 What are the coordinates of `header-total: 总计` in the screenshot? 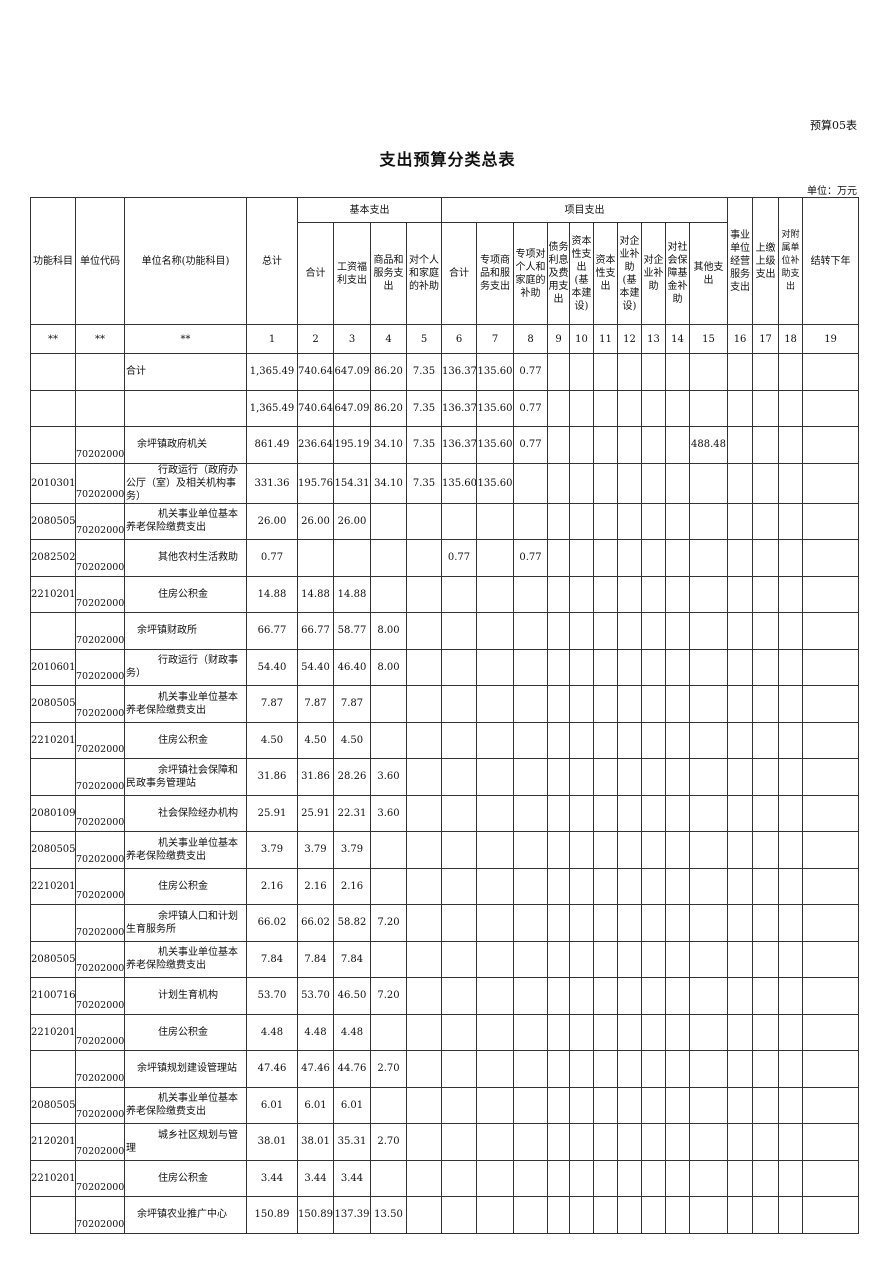 It's located at (272, 261).